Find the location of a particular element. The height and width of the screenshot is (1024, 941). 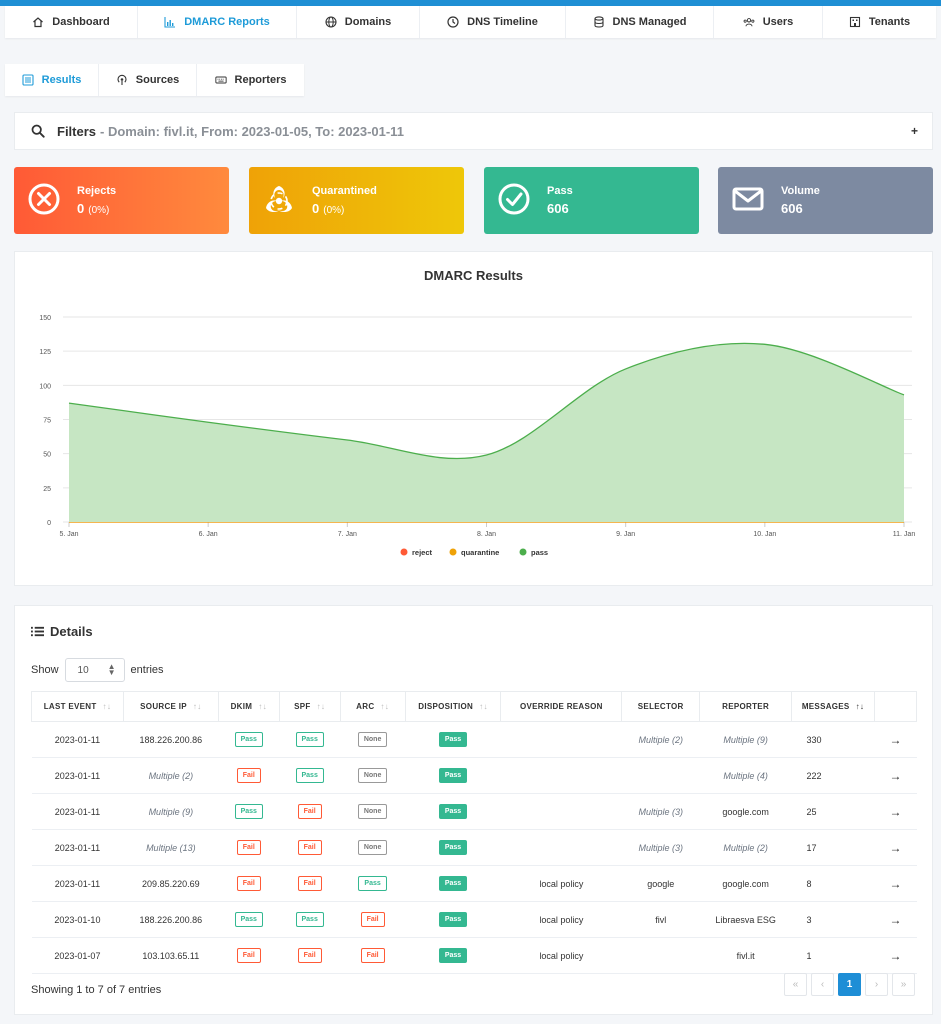

column-header: DKIM ↑↓ is located at coordinates (248, 706).